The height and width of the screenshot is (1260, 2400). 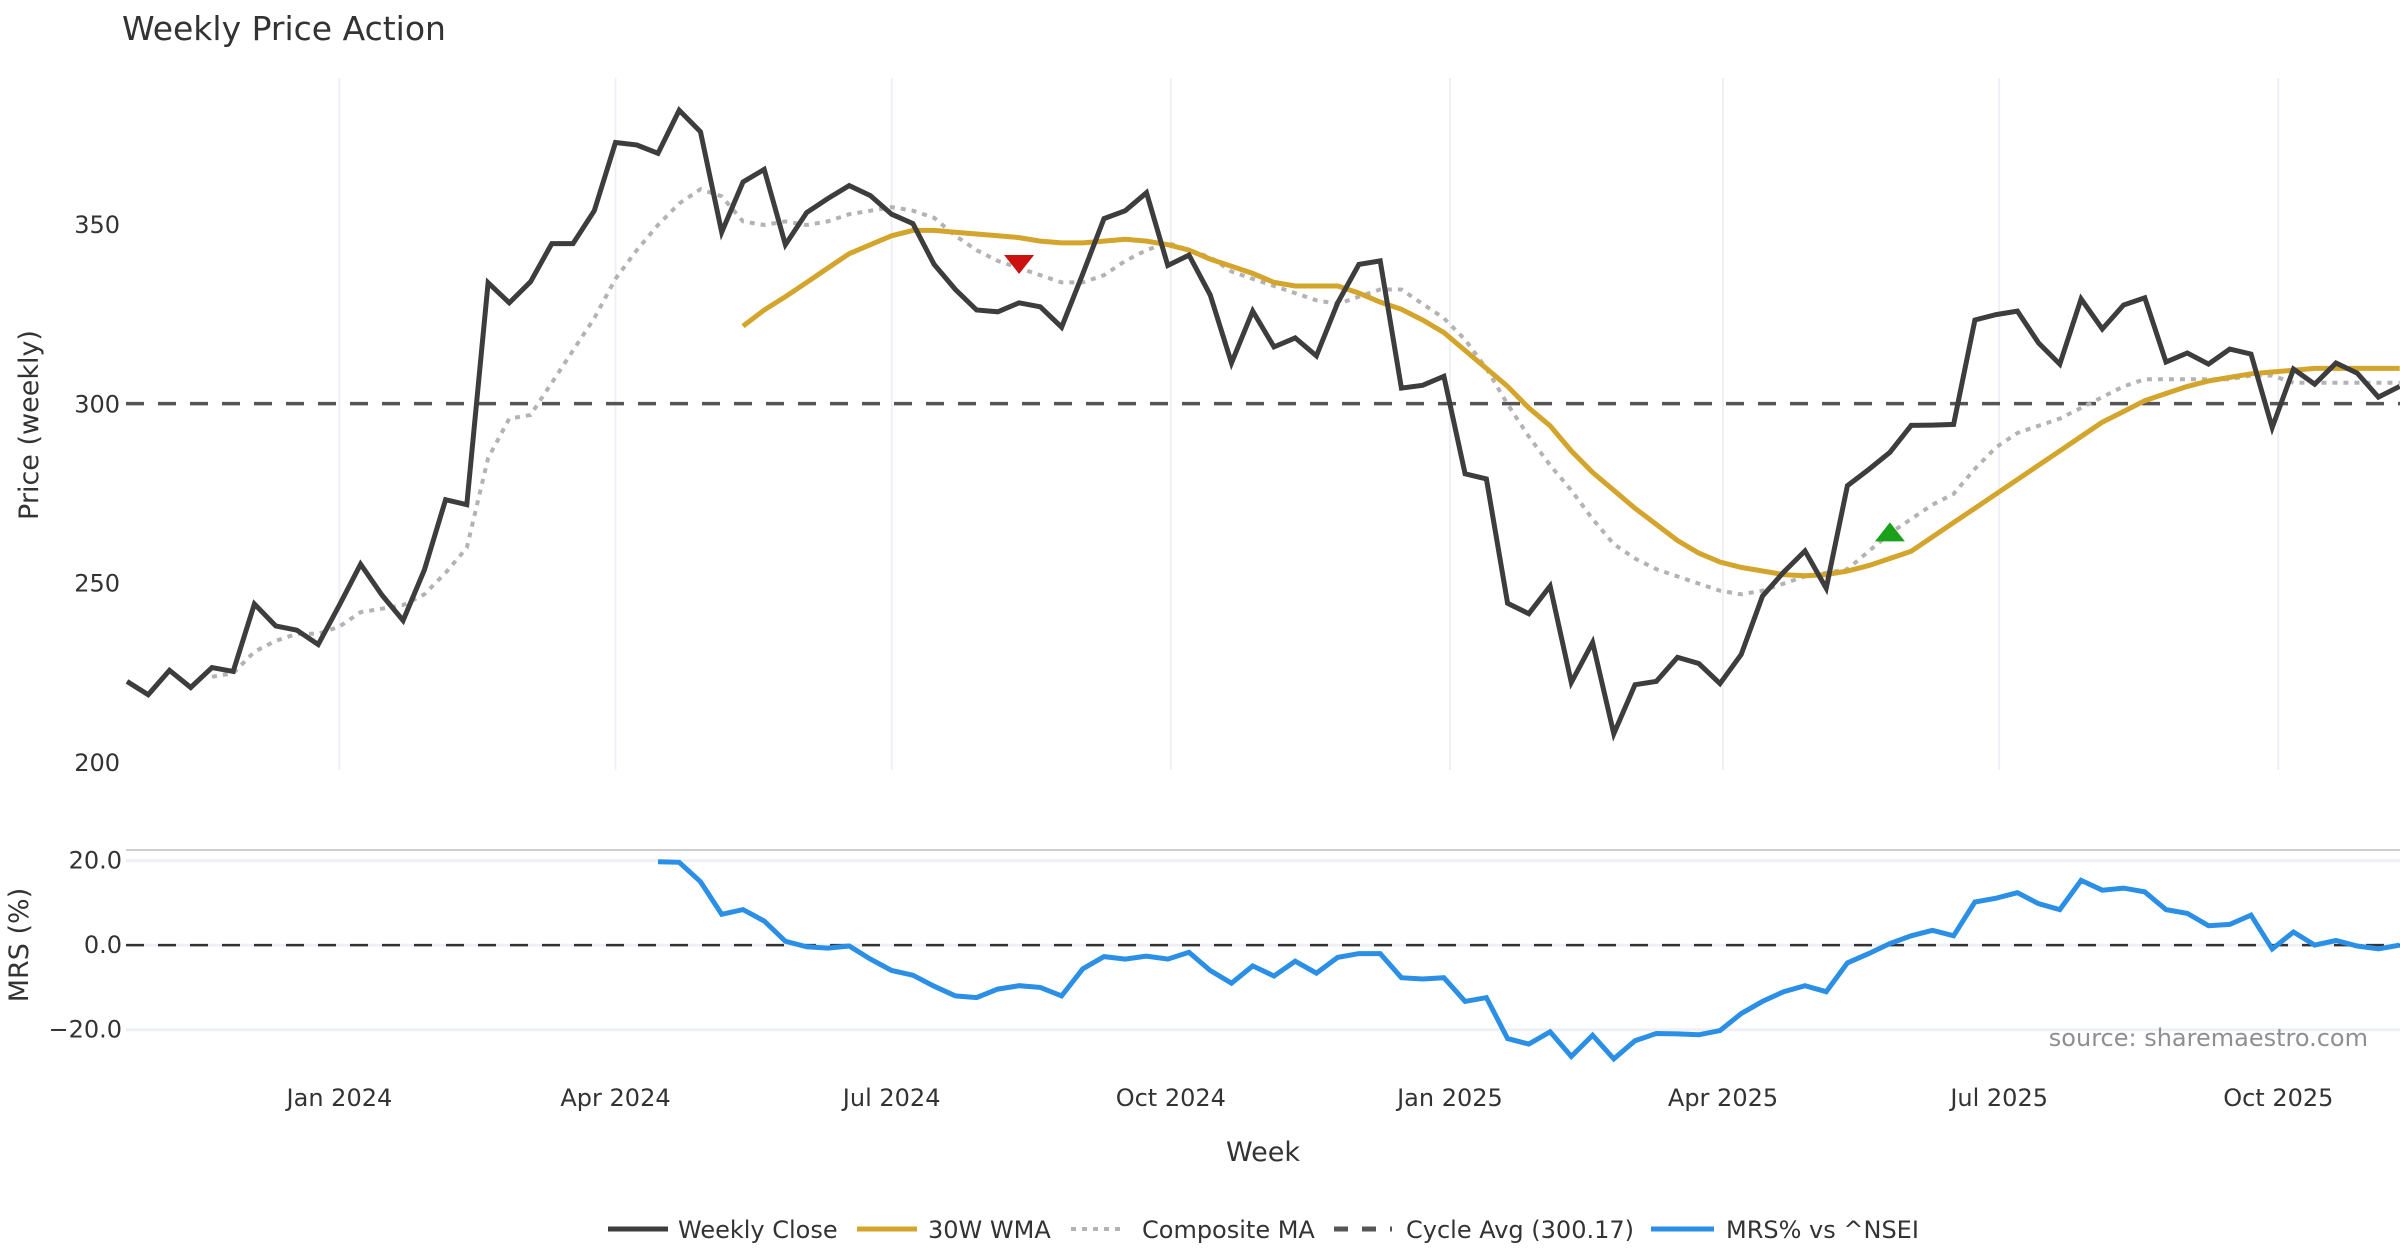 I want to click on legend-item-composite-ma: Composite MA, so click(x=1193, y=1230).